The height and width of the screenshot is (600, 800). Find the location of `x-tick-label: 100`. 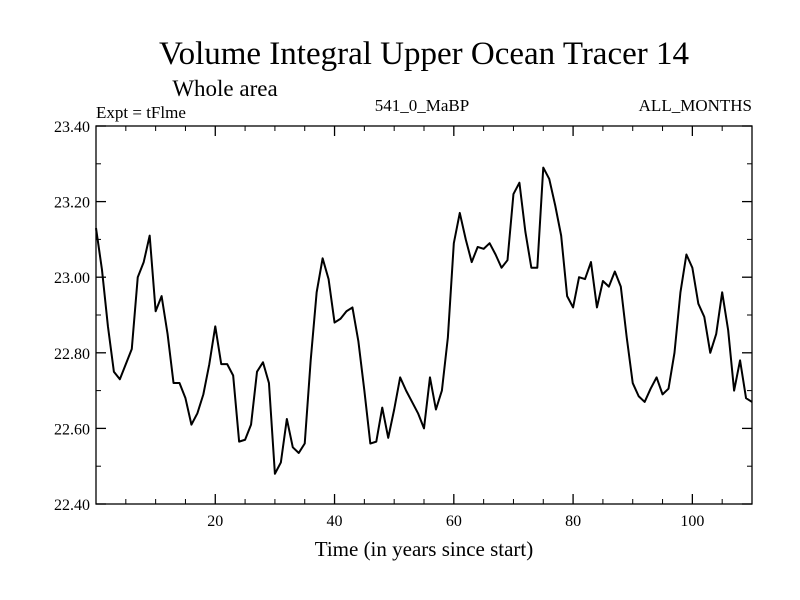

x-tick-label: 100 is located at coordinates (692, 521).